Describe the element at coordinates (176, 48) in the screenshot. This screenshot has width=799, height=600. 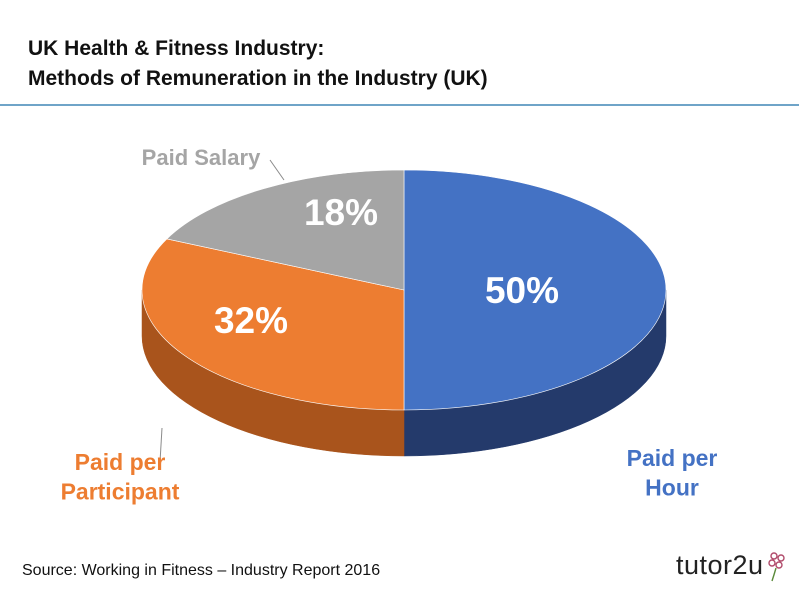
I see `chart-title-line-1: UK Health & Fitness Industry:` at that location.